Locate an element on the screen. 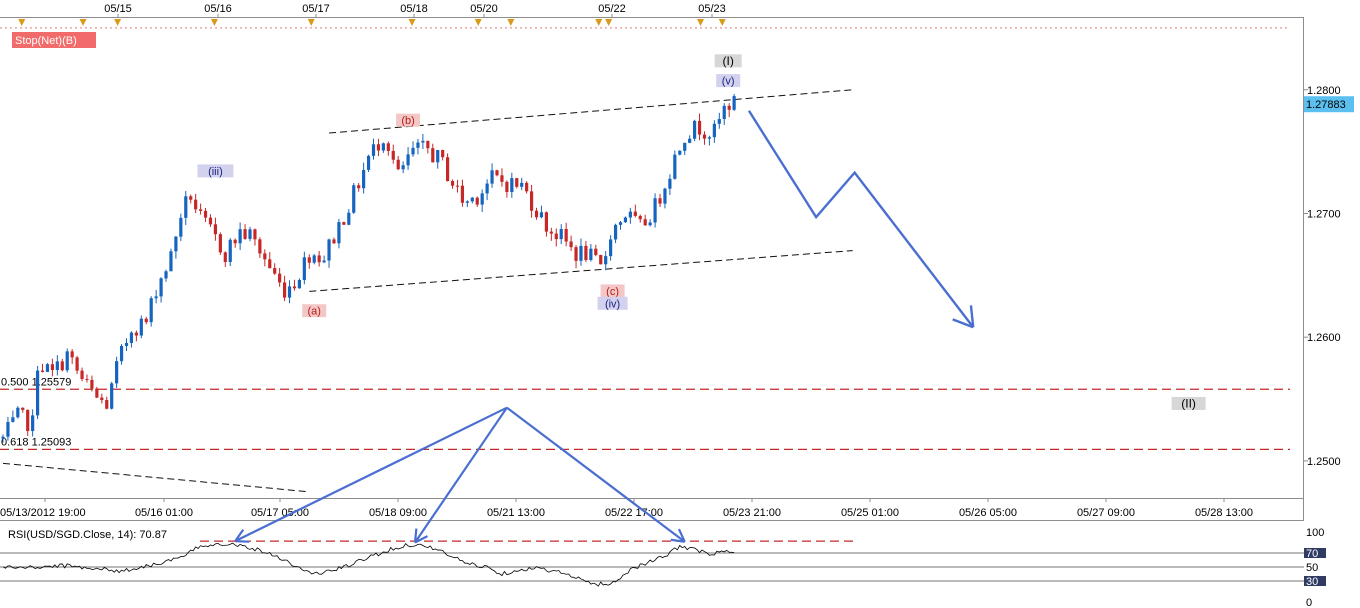  divergence-arrowhead is located at coordinates (681, 535).